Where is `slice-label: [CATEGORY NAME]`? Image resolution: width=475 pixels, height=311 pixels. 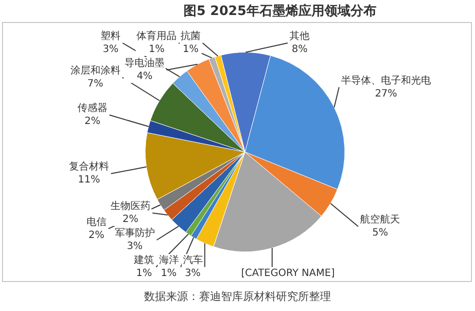
slice-label: [CATEGORY NAME] is located at coordinates (288, 274).